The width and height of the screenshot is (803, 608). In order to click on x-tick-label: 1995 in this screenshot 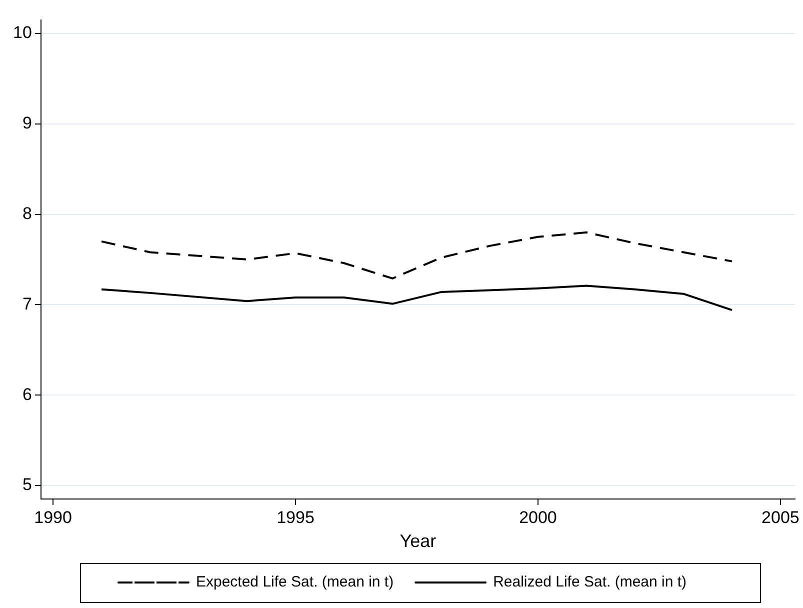, I will do `click(295, 517)`.